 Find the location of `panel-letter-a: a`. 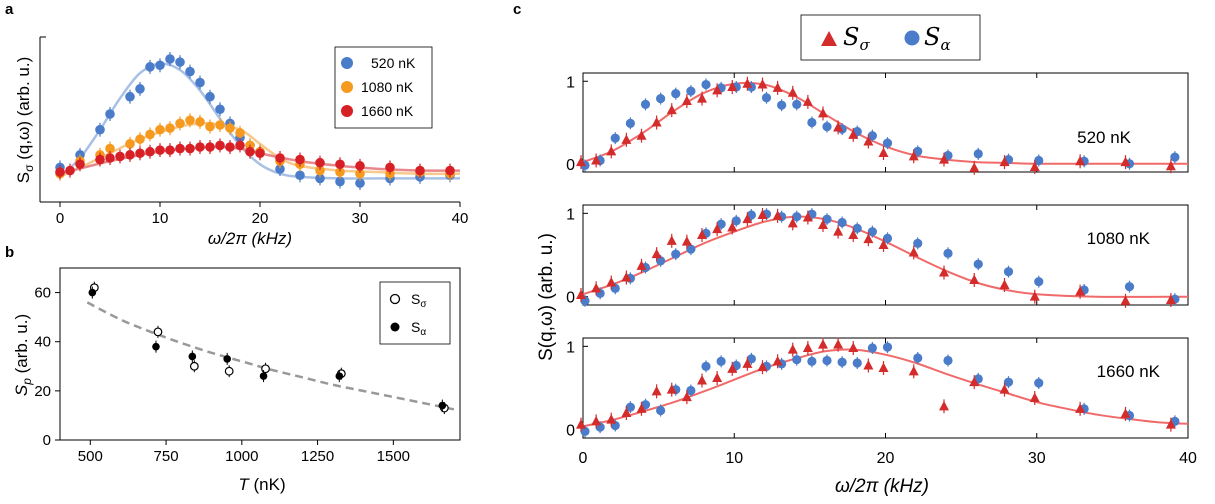

panel-letter-a: a is located at coordinates (9, 9).